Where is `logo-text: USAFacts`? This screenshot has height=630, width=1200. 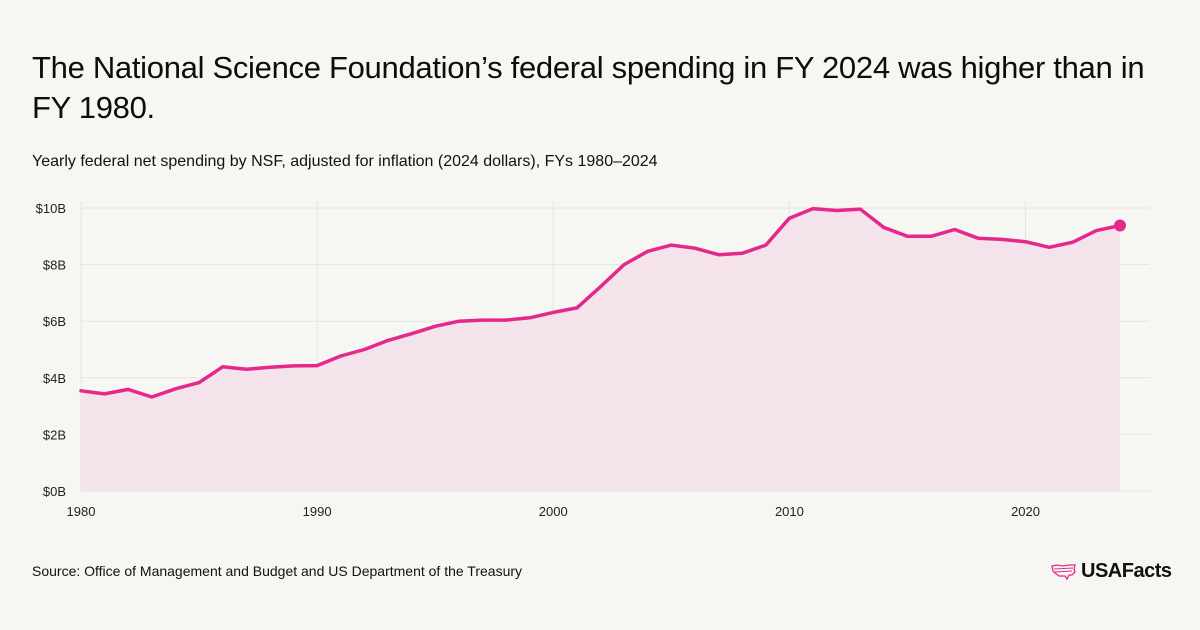 logo-text: USAFacts is located at coordinates (1126, 571).